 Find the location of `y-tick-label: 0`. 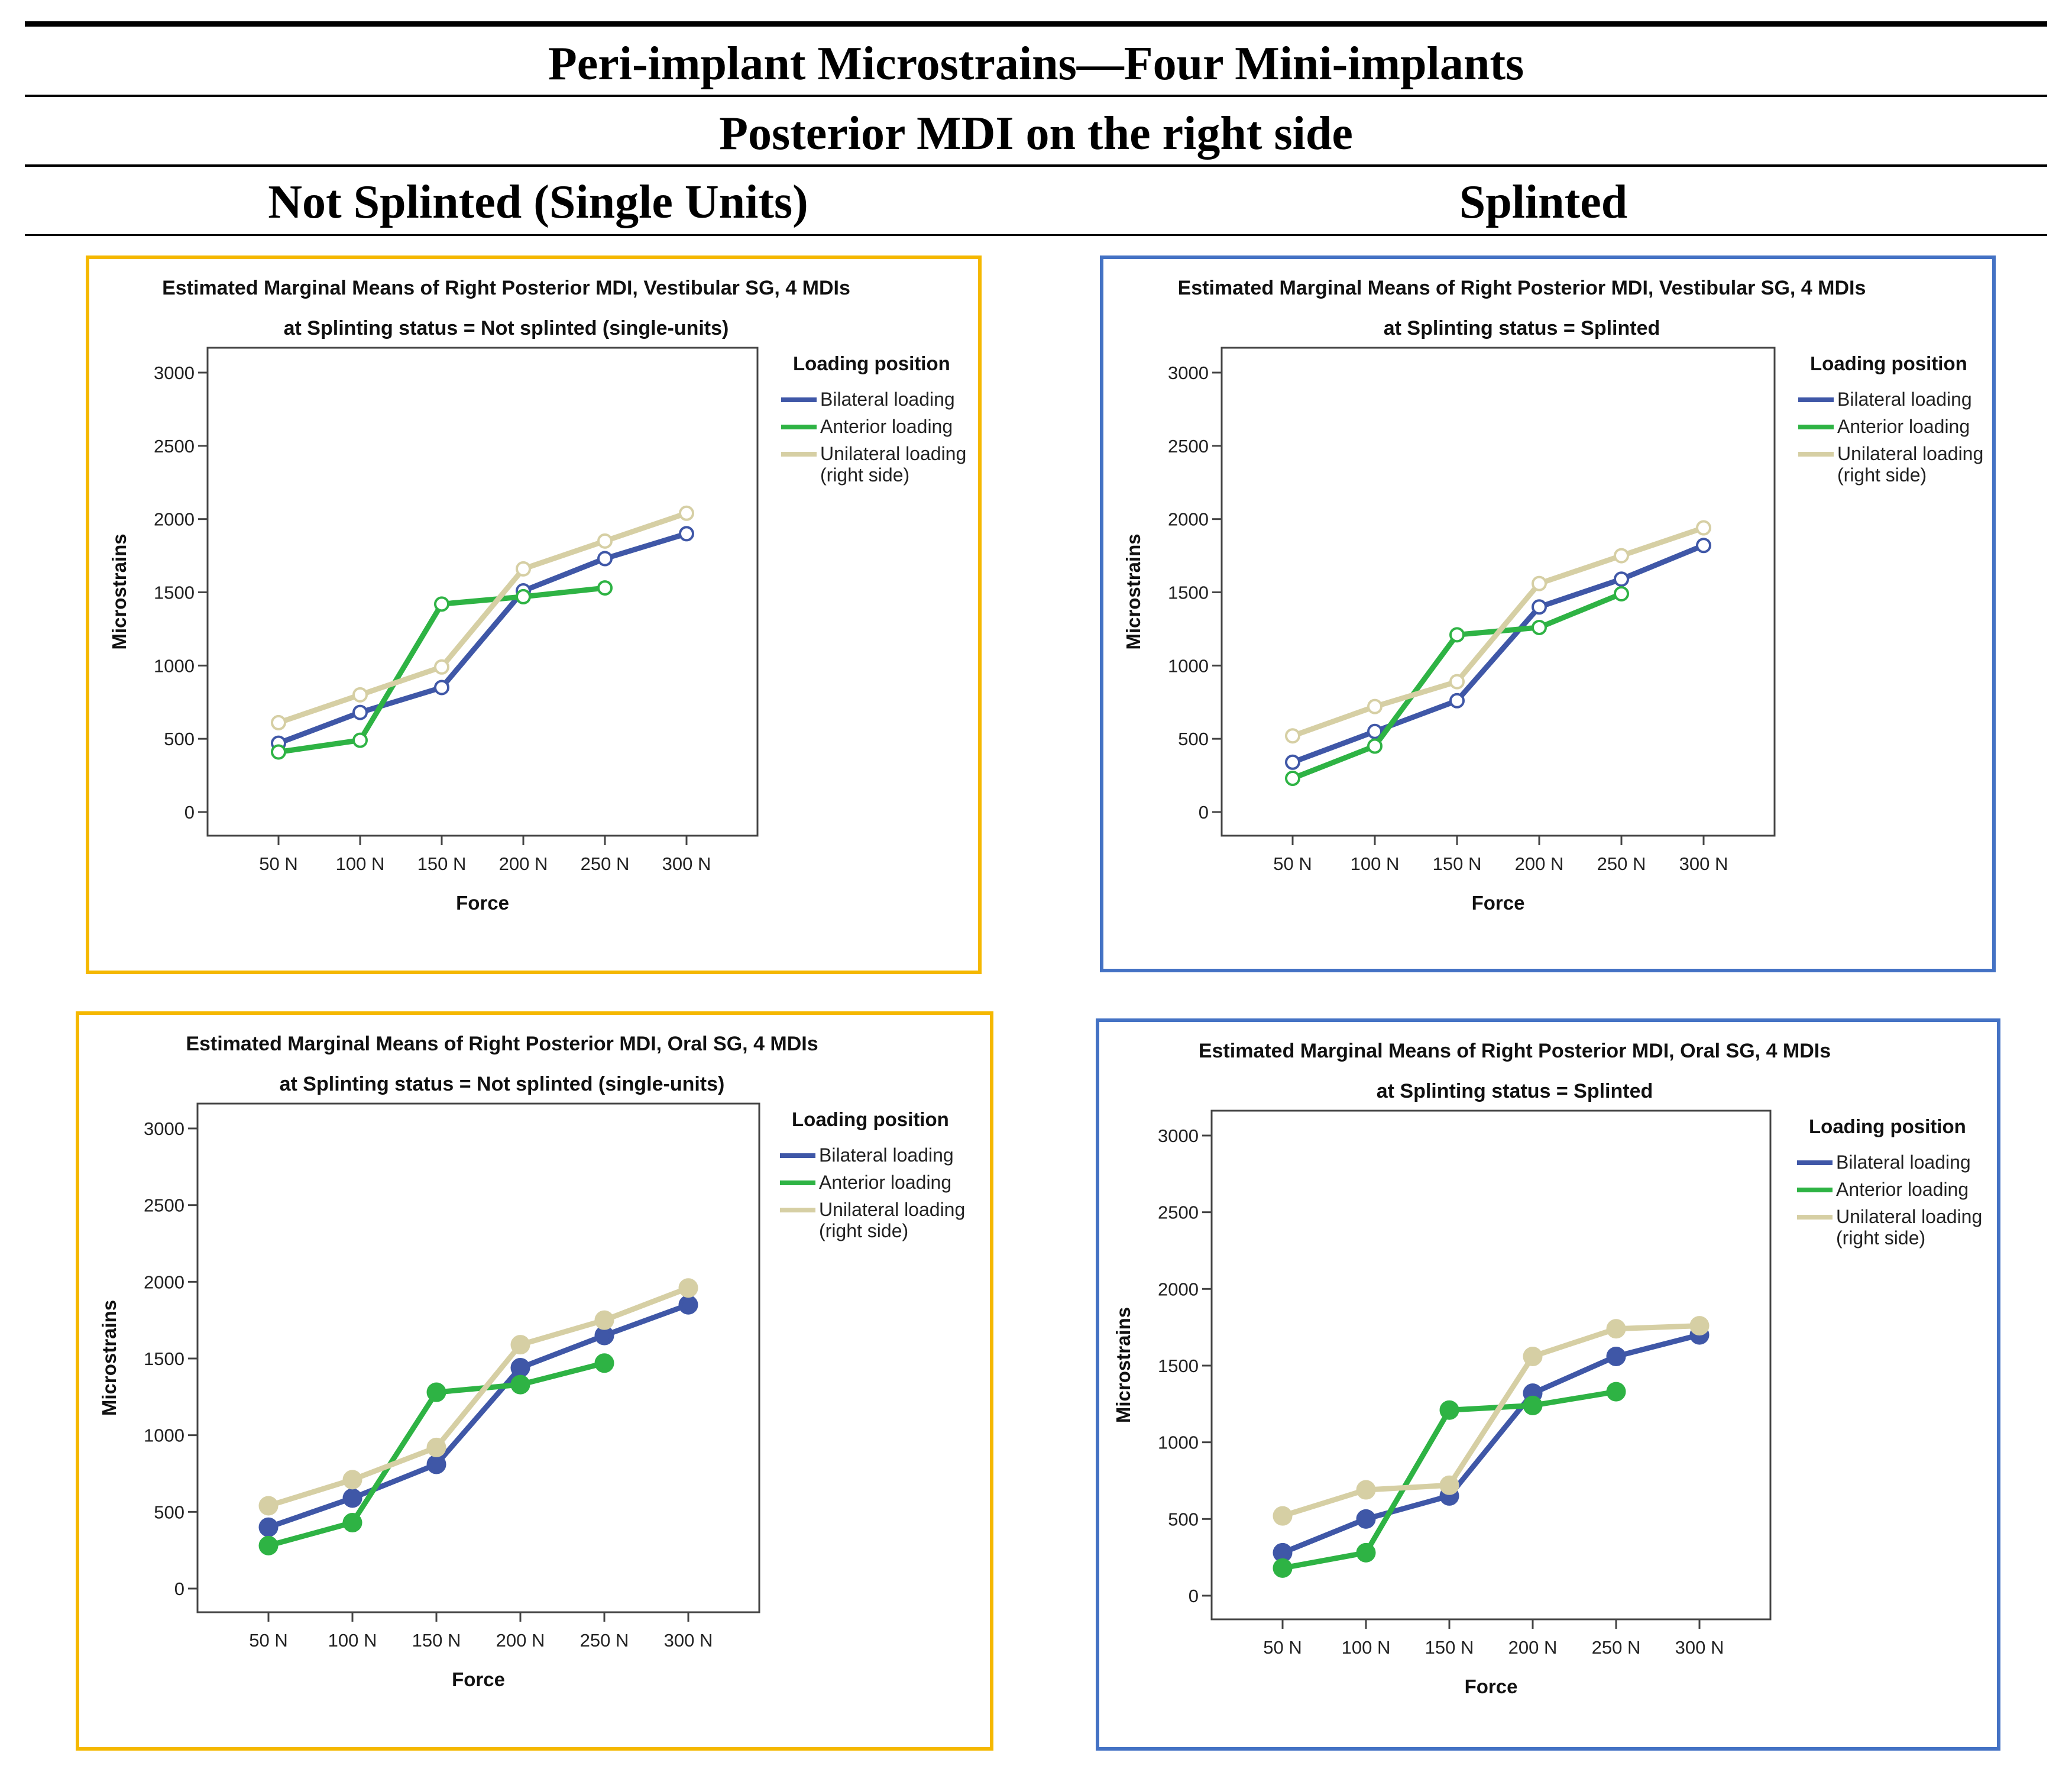

y-tick-label: 0 is located at coordinates (179, 1589).